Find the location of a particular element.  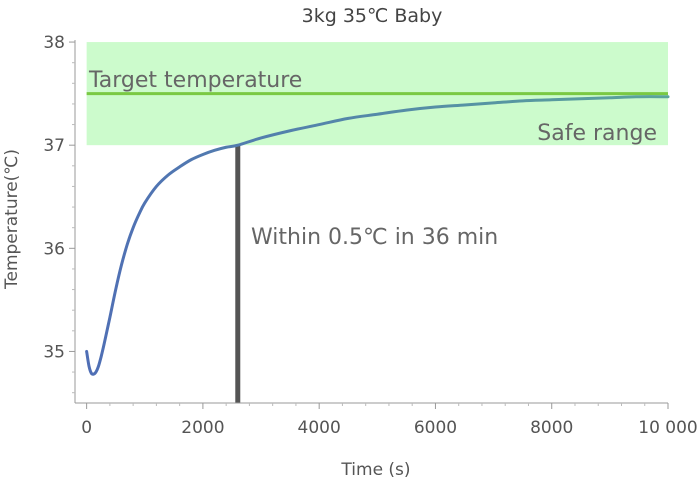

y-tick-label: 38 is located at coordinates (54, 43).